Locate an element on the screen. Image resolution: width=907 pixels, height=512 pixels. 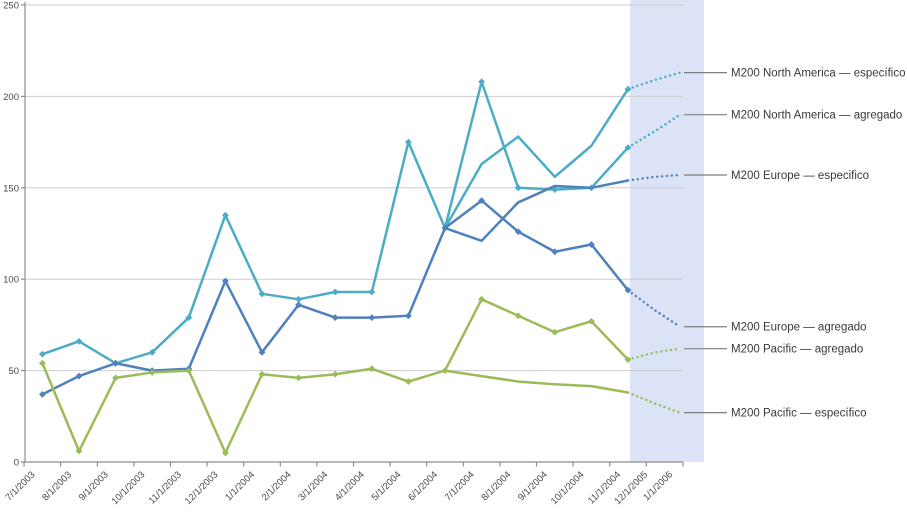
series-annotation-label: M200 Europe — especifico is located at coordinates (800, 176).